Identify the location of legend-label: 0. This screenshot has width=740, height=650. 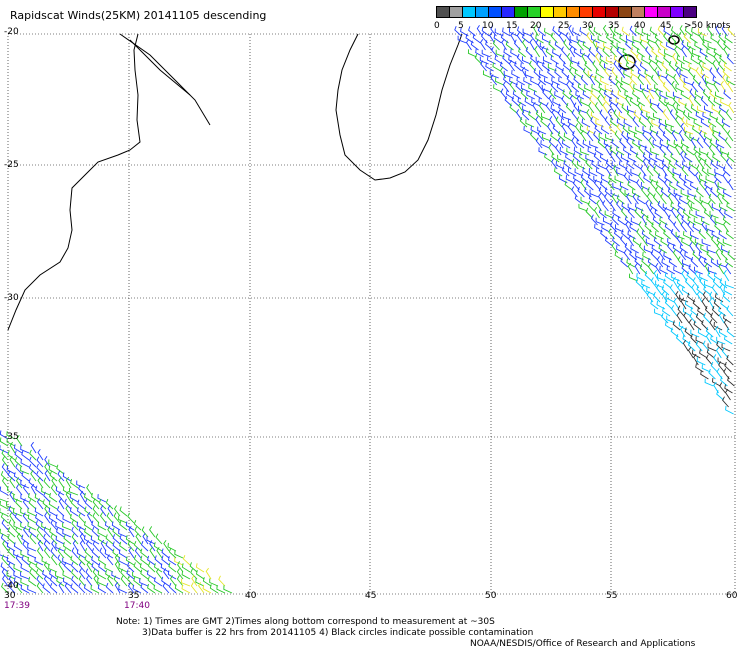
(437, 26).